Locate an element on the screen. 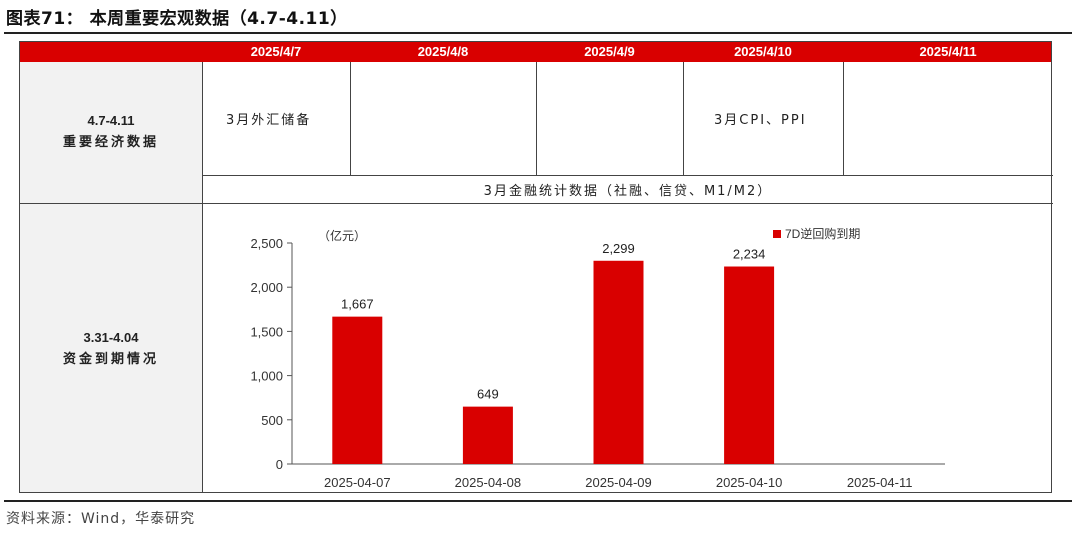 The height and width of the screenshot is (547, 1080). bottom-divider is located at coordinates (538, 501).